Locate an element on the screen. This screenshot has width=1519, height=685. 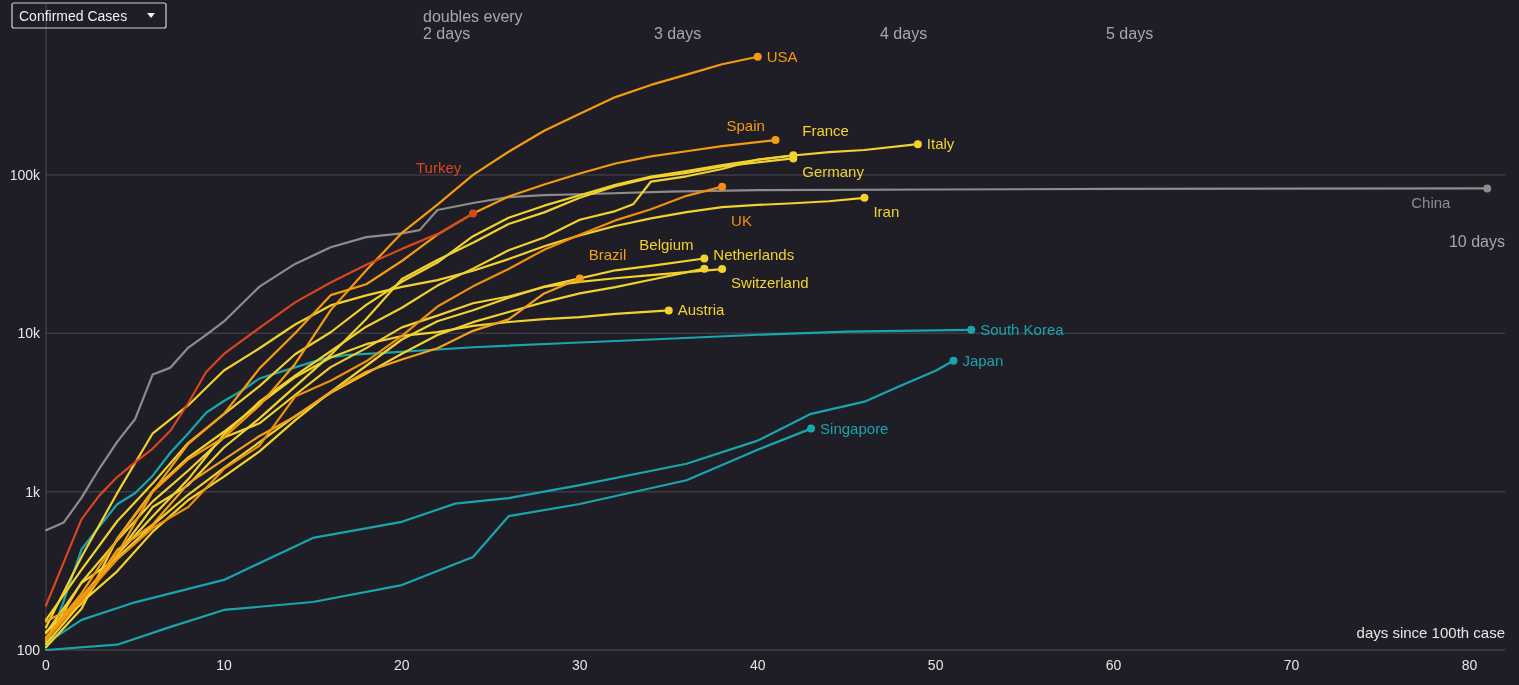
series-label: Italy is located at coordinates (940, 144).